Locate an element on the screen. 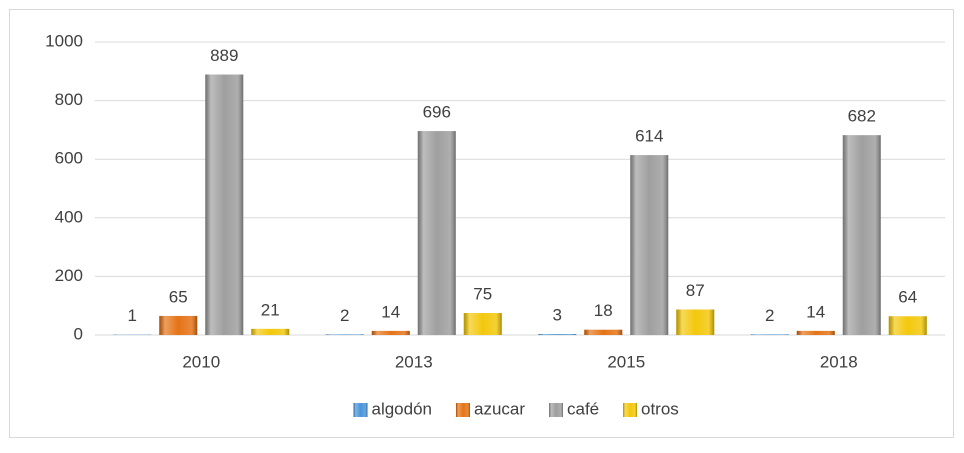 This screenshot has height=453, width=964. data-label: 696 is located at coordinates (437, 112).